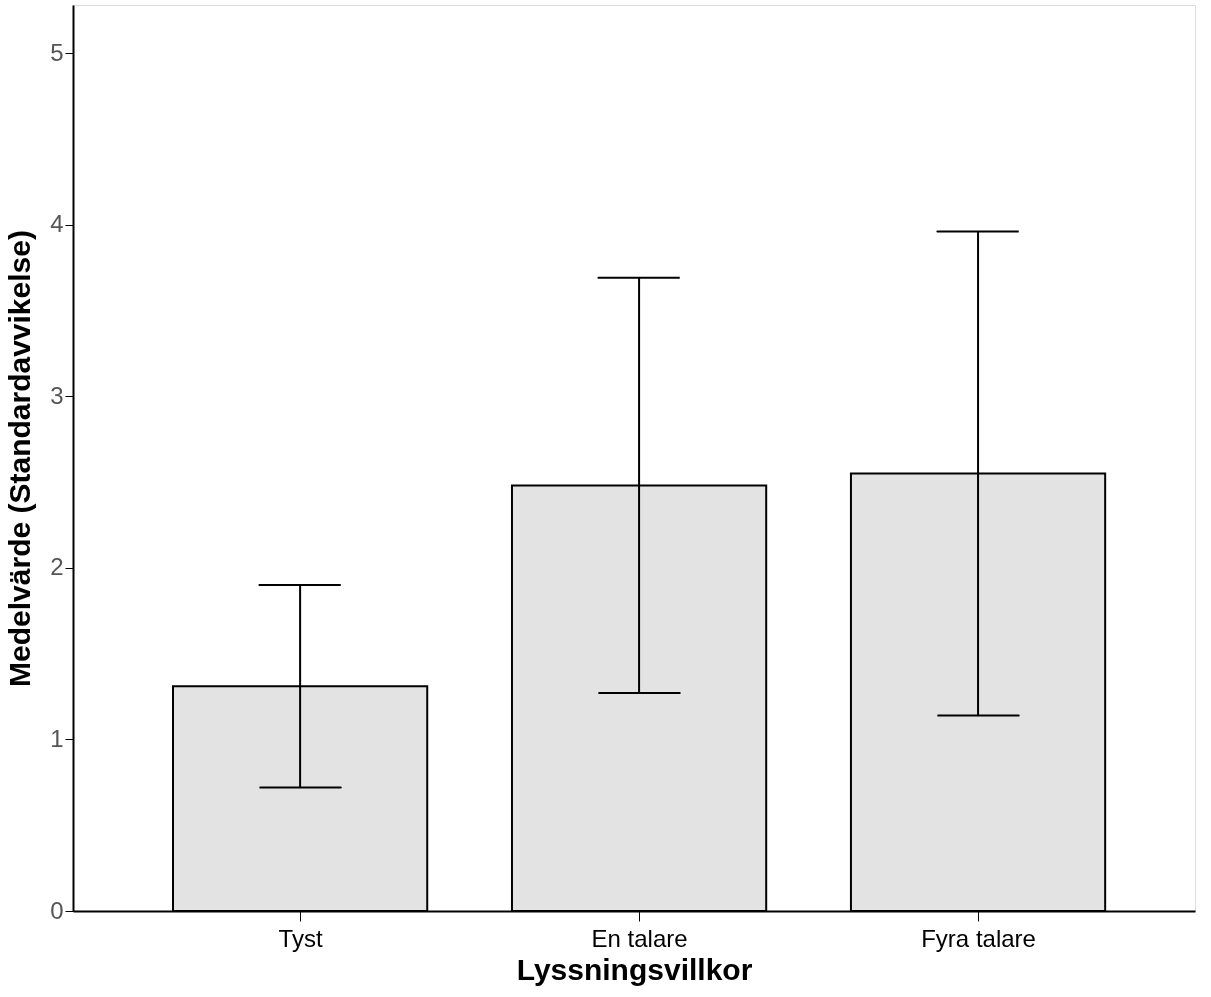 This screenshot has height=997, width=1211. Describe the element at coordinates (300, 938) in the screenshot. I see `x-tick-label: Tyst` at that location.